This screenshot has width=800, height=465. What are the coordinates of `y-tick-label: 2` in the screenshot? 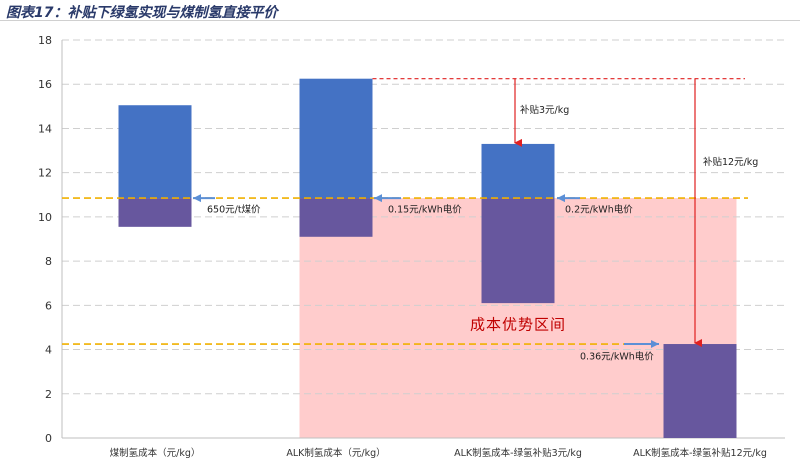 It's located at (48, 394).